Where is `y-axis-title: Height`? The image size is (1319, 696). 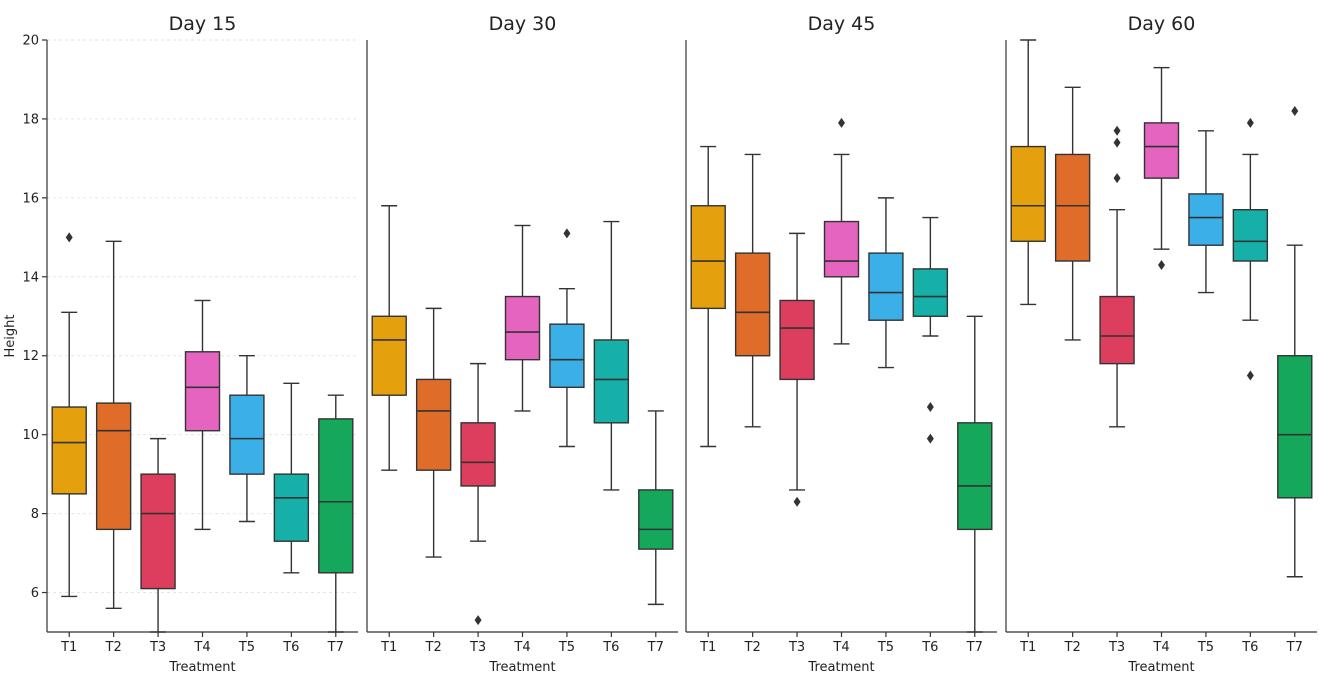 y-axis-title: Height is located at coordinates (10, 336).